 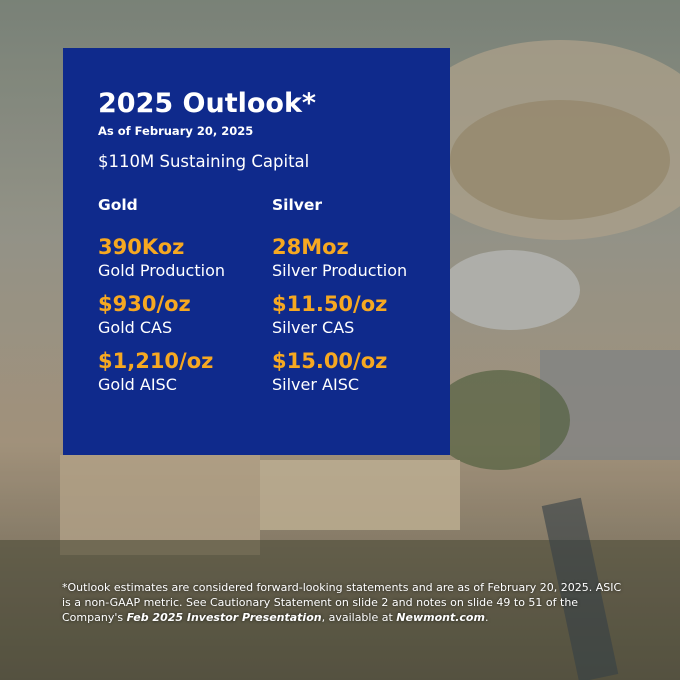 What do you see at coordinates (207, 103) in the screenshot?
I see `title: 2025 Outlook*` at bounding box center [207, 103].